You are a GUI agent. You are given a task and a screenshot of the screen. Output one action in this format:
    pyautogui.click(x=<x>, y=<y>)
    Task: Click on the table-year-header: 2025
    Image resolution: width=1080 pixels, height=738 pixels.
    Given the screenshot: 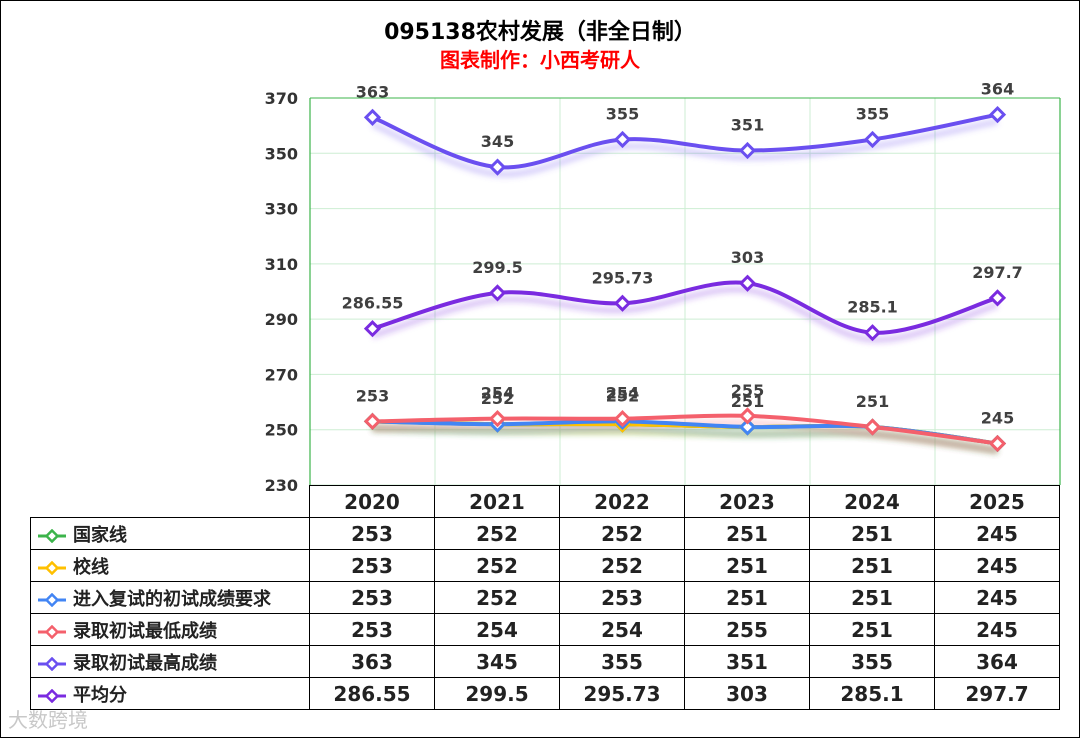 What is the action you would take?
    pyautogui.click(x=997, y=501)
    